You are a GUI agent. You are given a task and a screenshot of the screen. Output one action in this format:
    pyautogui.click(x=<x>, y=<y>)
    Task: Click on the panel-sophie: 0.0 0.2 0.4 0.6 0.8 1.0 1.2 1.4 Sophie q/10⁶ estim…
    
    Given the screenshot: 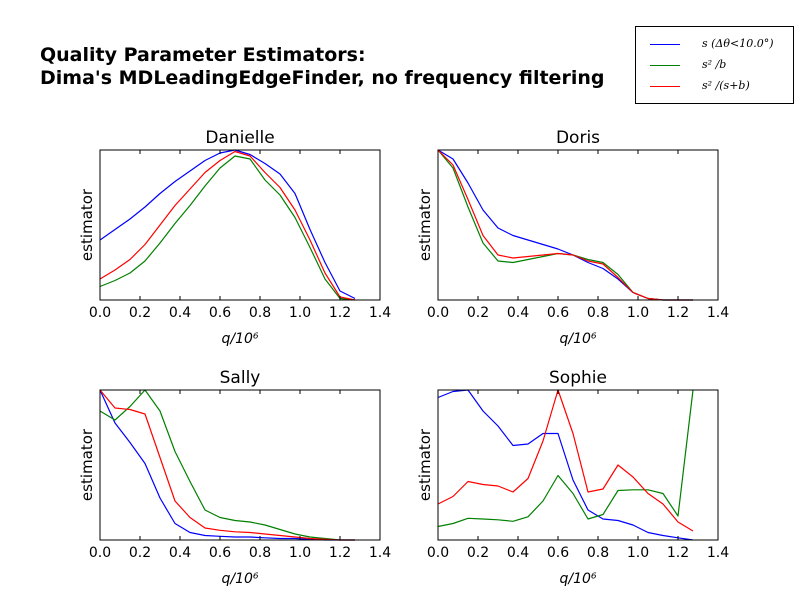 What is the action you would take?
    pyautogui.click(x=572, y=477)
    